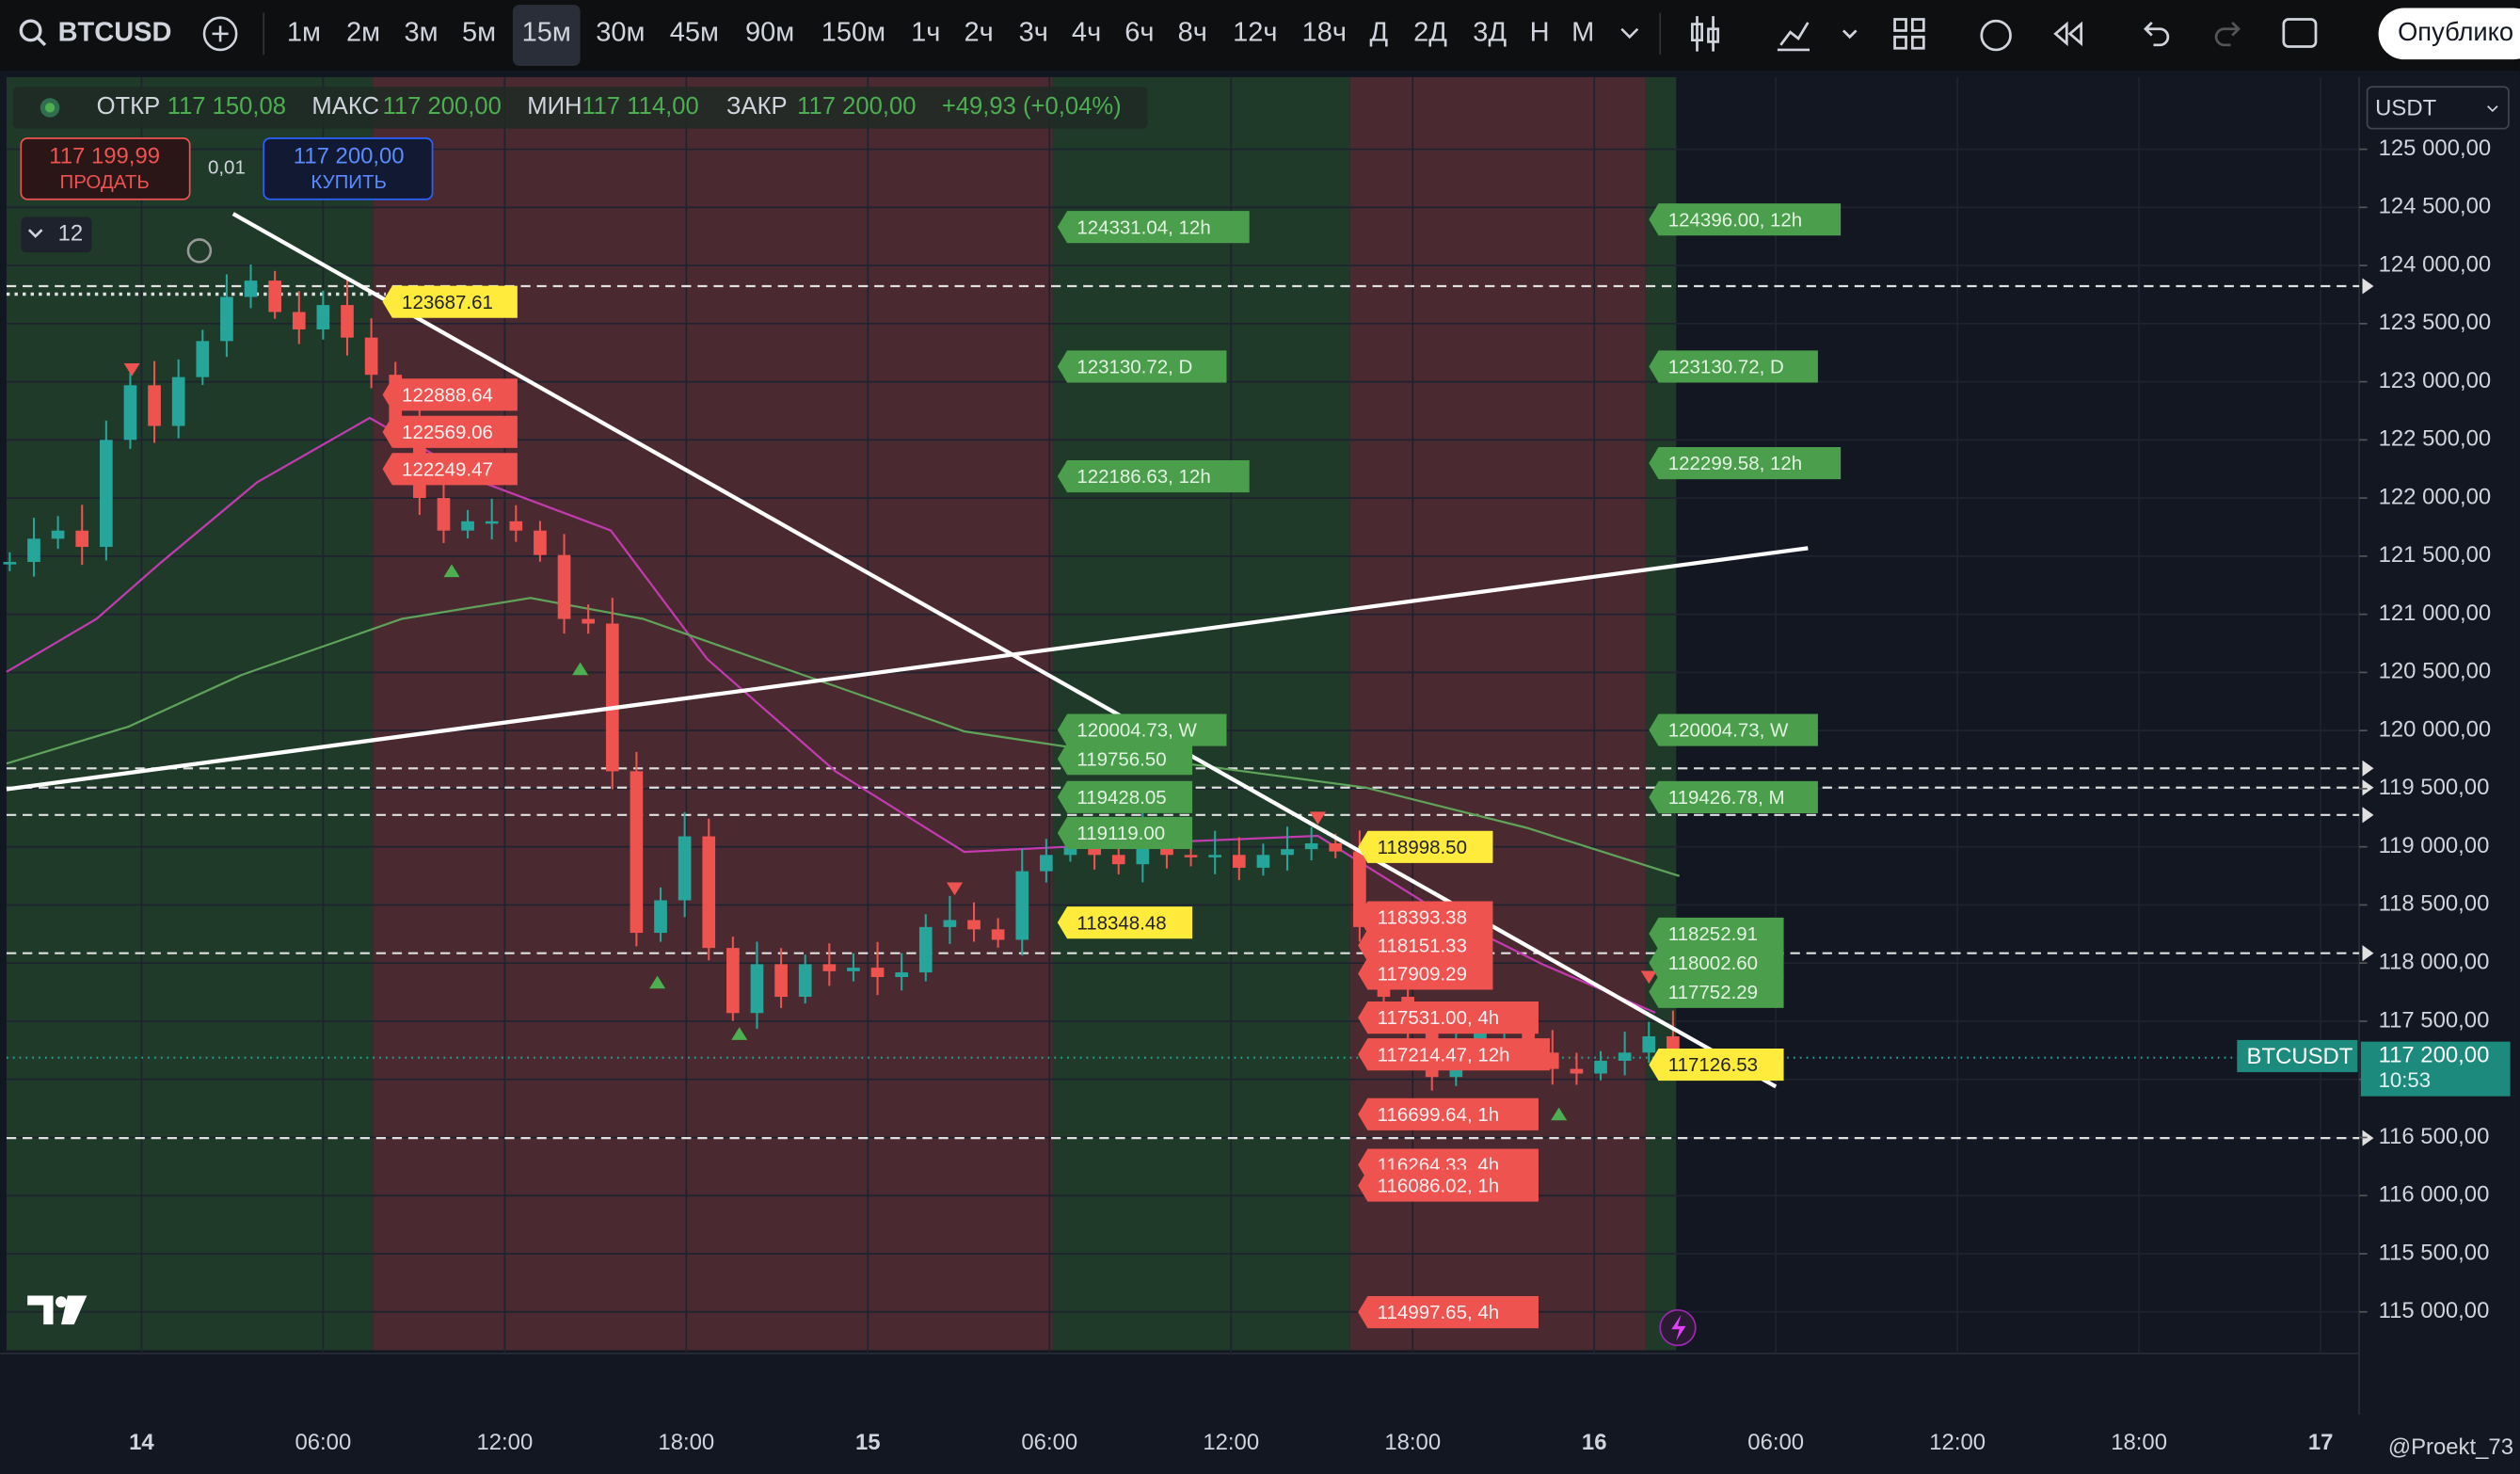 The width and height of the screenshot is (2520, 1474). I want to click on interval: 45м, so click(694, 33).